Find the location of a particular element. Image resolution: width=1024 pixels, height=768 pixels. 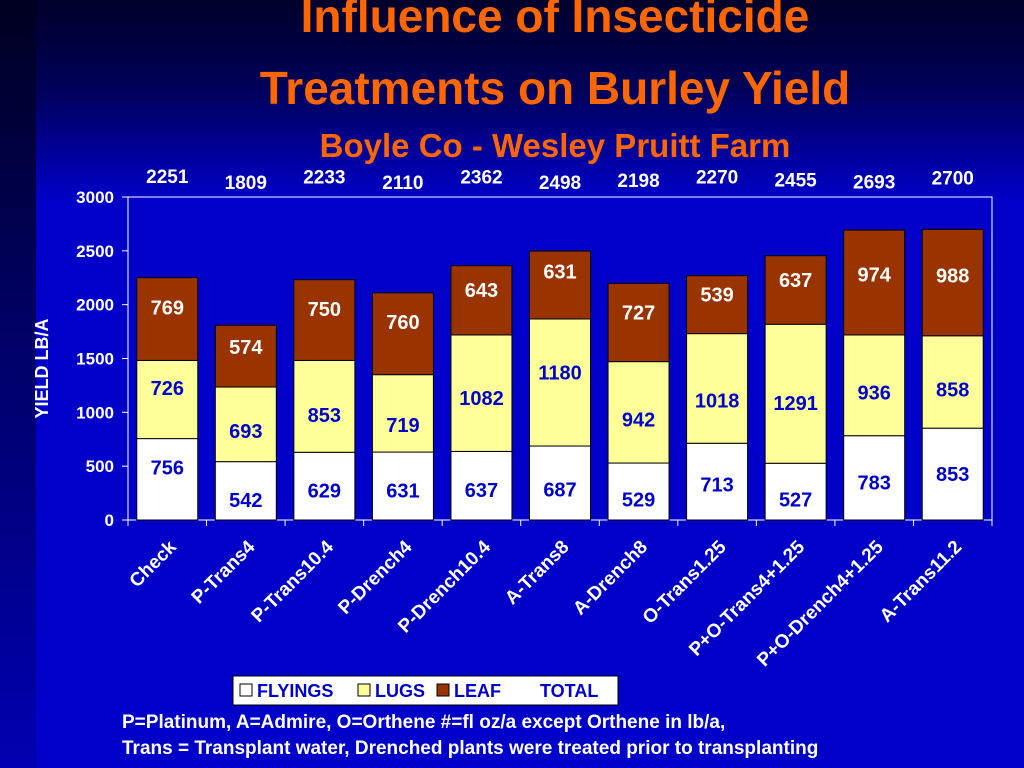

data-label-lugs-5: 1082 is located at coordinates (481, 399).